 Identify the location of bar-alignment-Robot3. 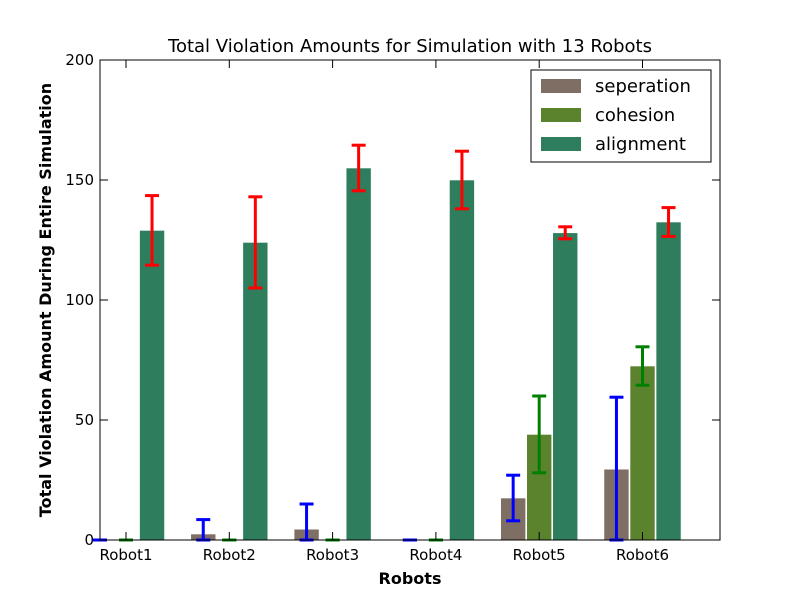
(358, 354).